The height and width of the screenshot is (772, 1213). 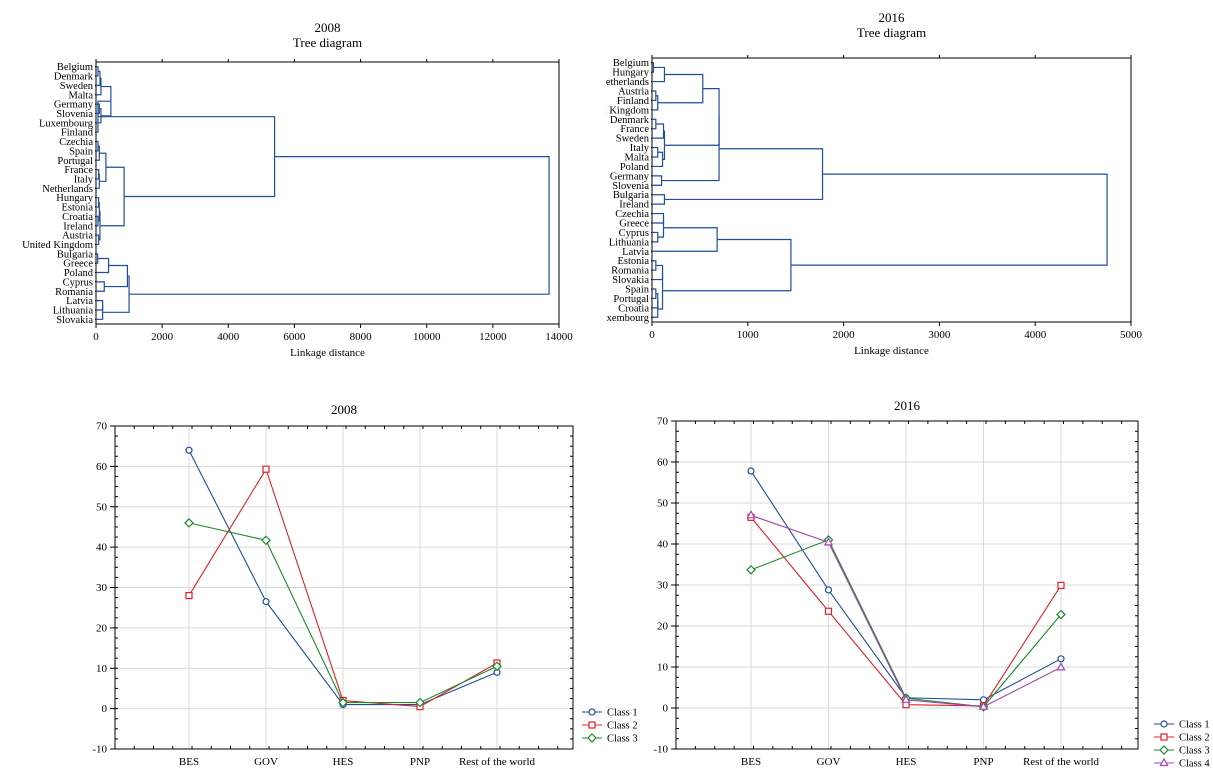 I want to click on leaf-label: Sweden, so click(x=633, y=139).